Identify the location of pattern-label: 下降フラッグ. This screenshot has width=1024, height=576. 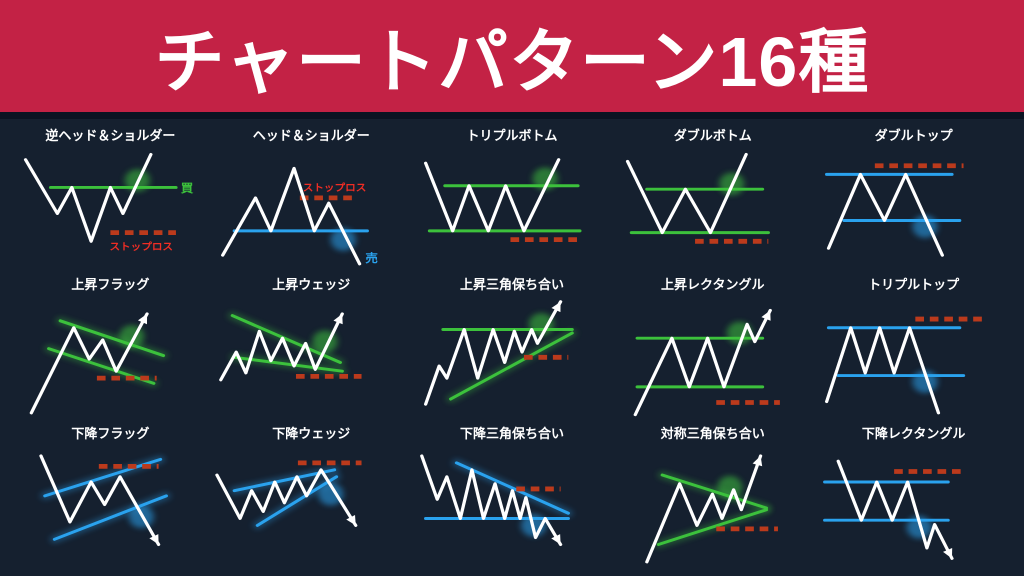
(110, 433).